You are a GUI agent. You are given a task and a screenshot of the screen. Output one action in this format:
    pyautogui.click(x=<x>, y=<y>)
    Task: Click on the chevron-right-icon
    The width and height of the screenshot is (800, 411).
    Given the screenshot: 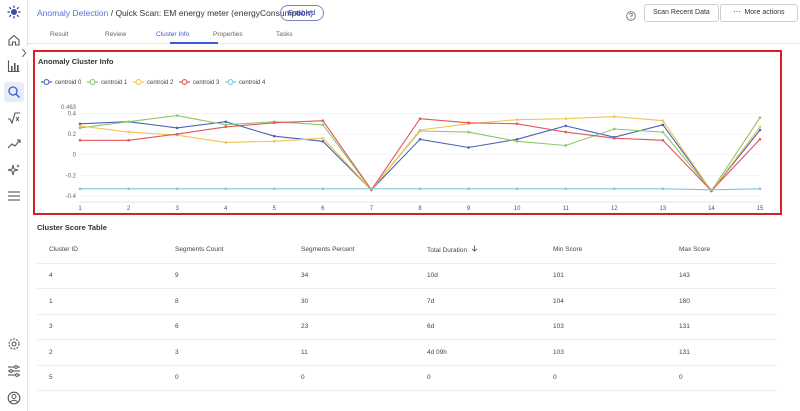 What is the action you would take?
    pyautogui.click(x=24, y=53)
    